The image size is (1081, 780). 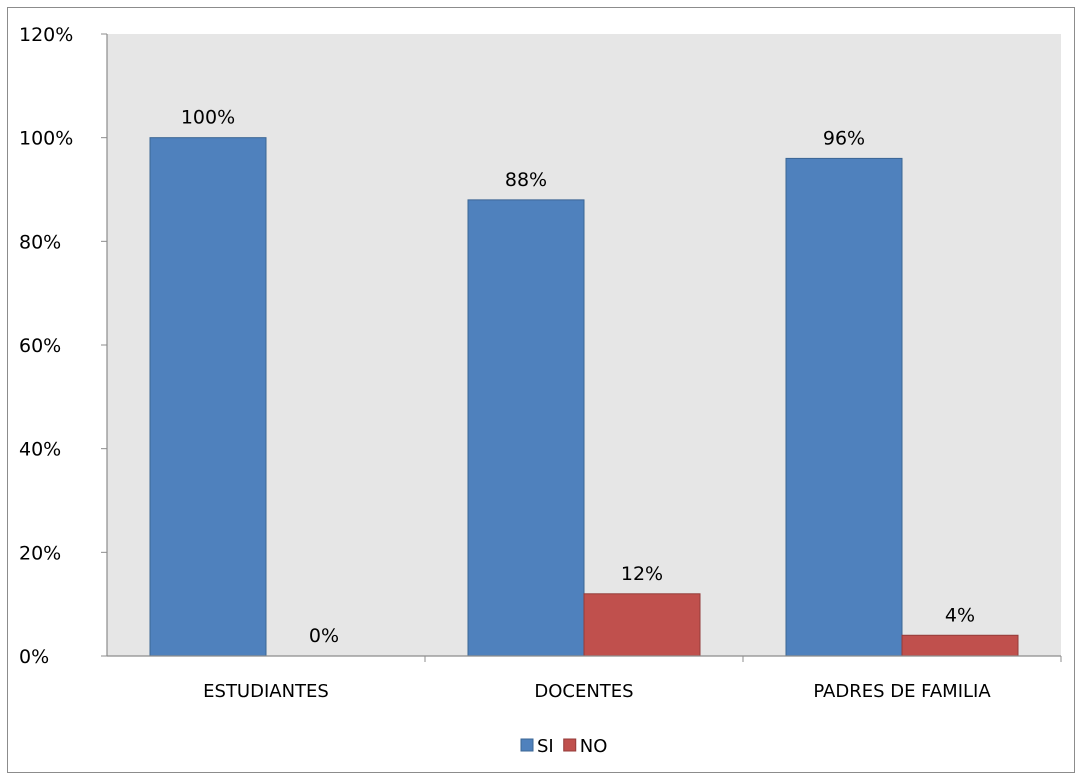 What do you see at coordinates (324, 636) in the screenshot?
I see `data-label: 0%` at bounding box center [324, 636].